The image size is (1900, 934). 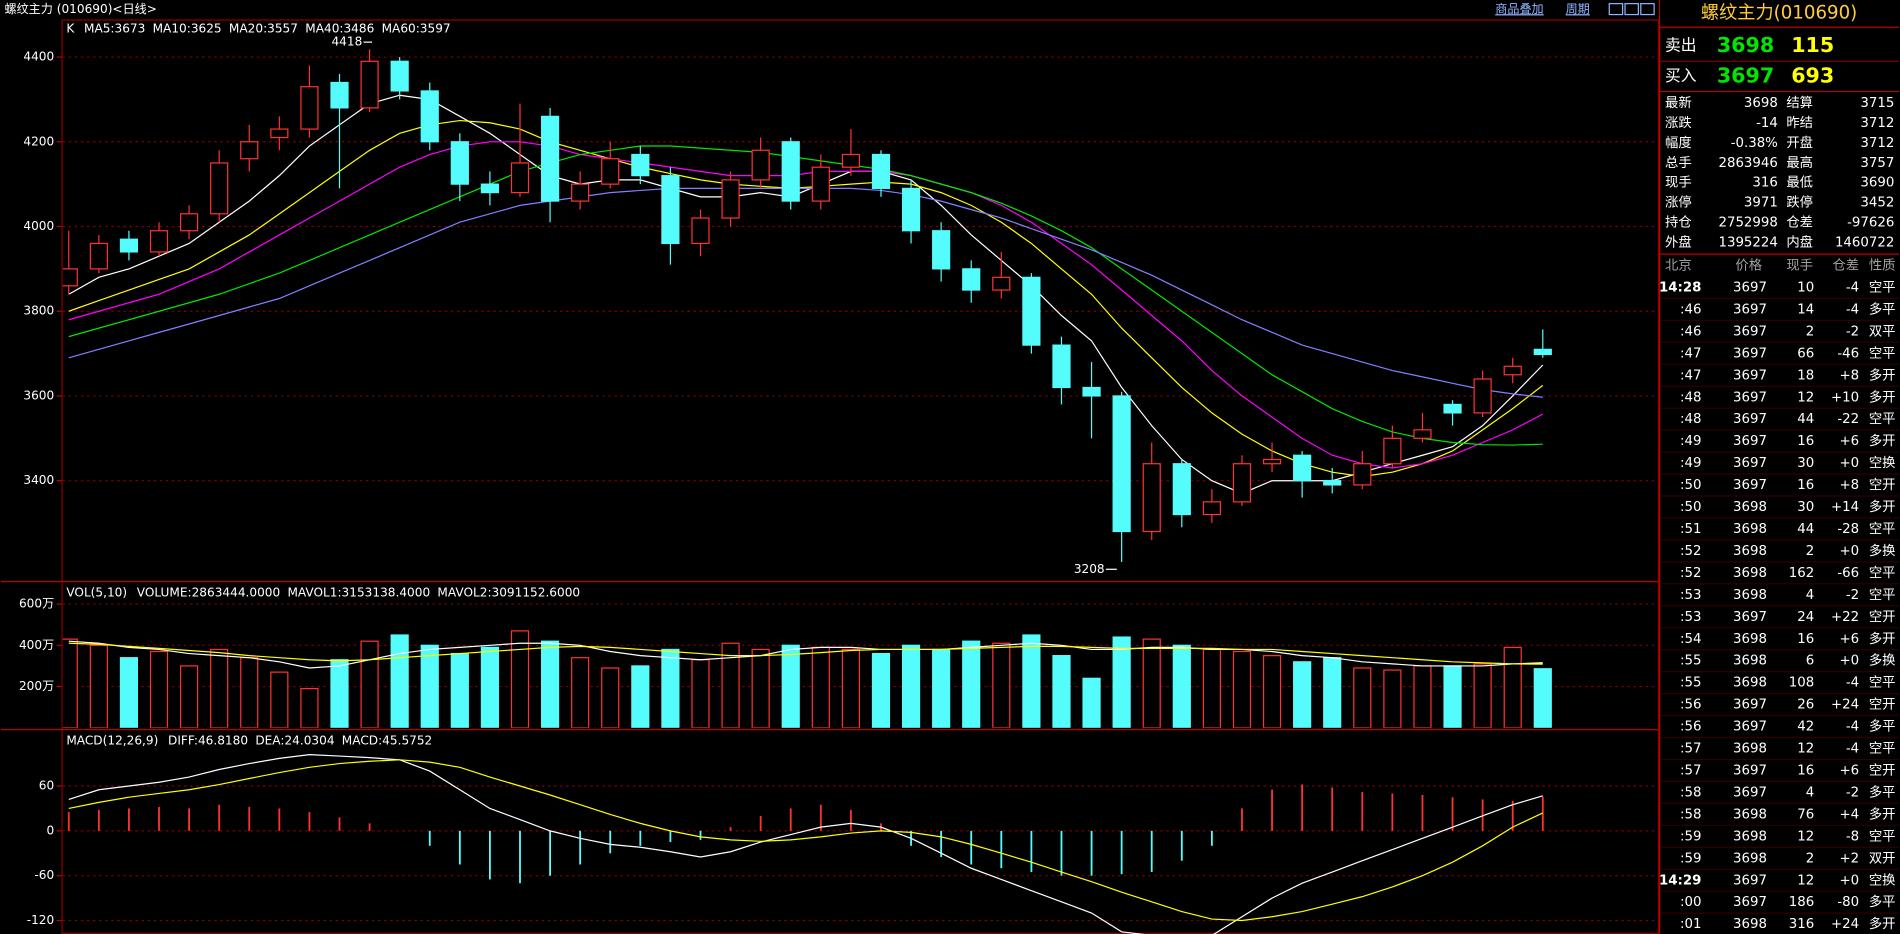 I want to click on trade-cell: :49, so click(x=1690, y=463).